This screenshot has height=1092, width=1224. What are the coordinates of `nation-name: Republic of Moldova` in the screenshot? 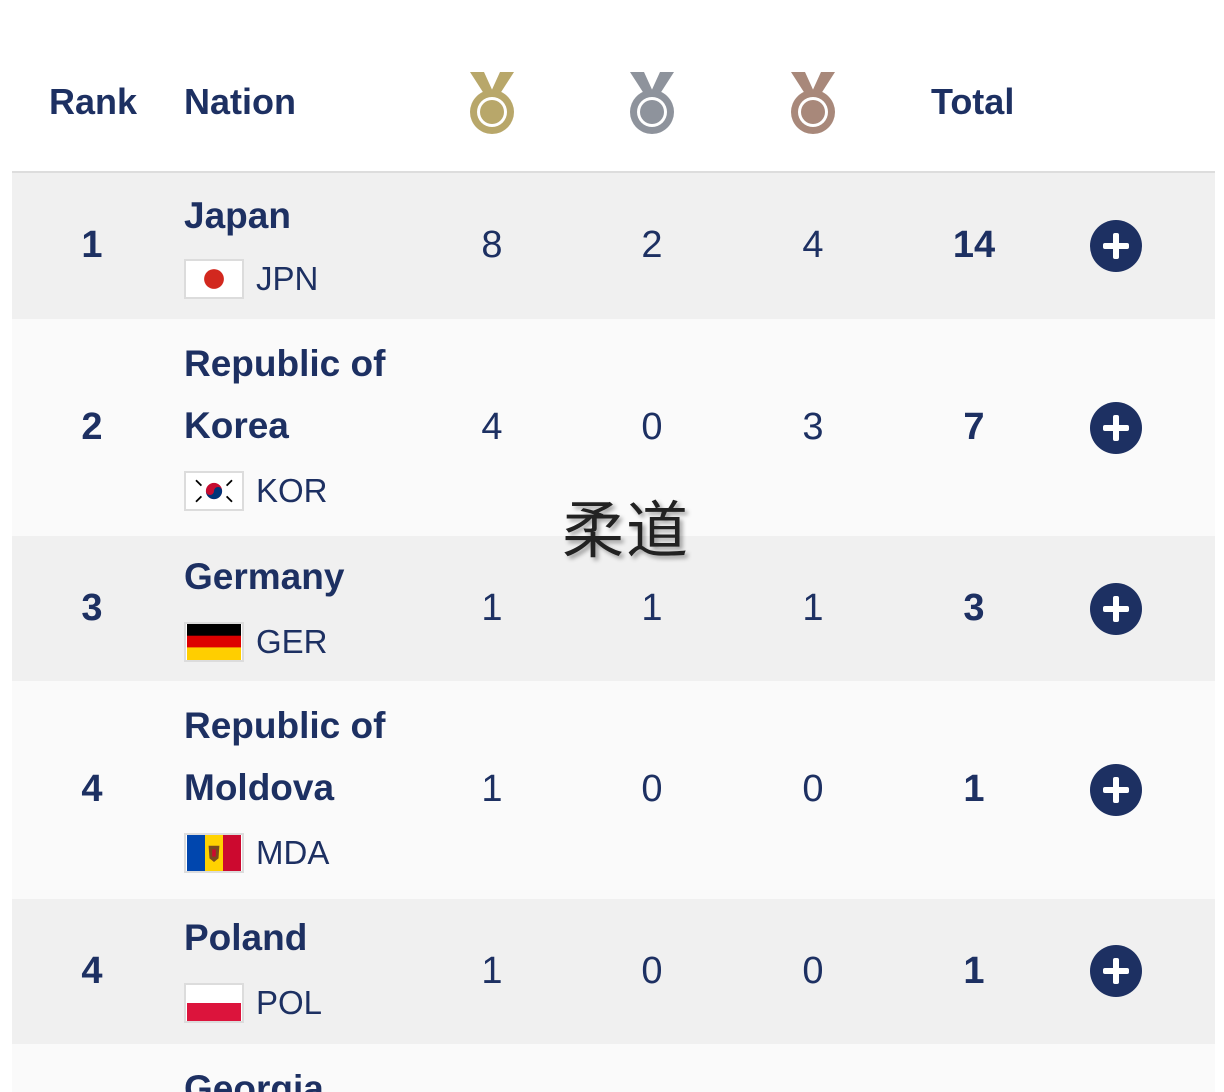 It's located at (285, 756).